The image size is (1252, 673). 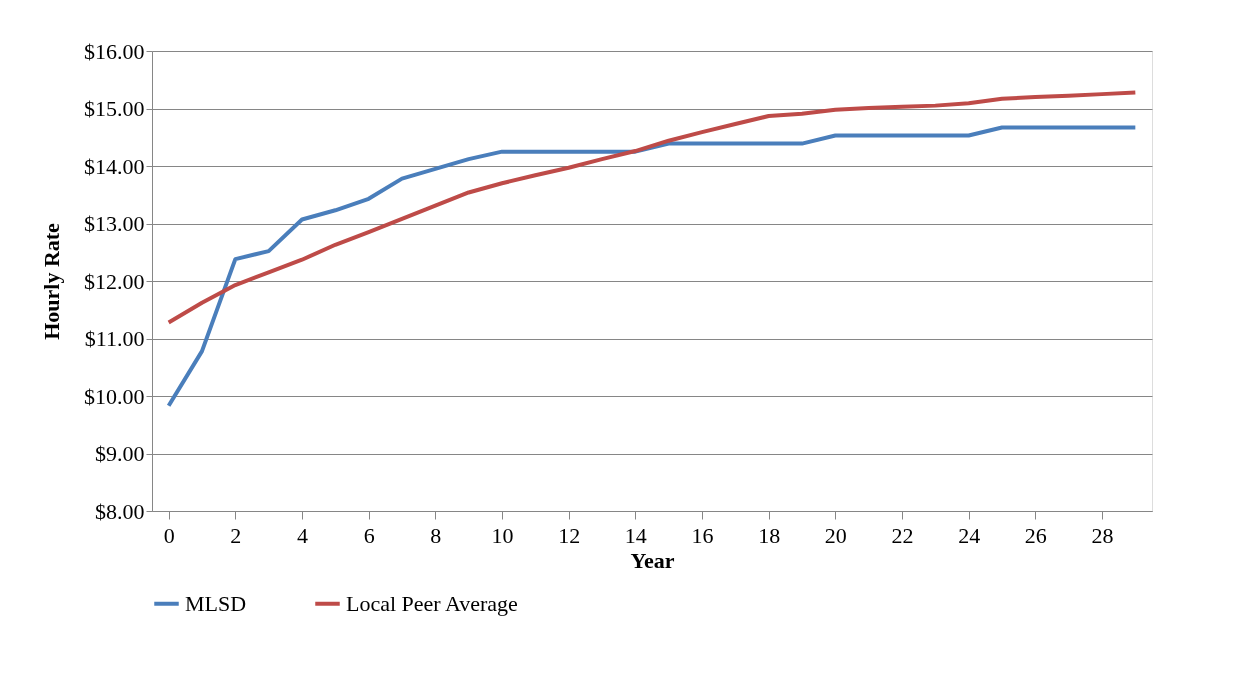 What do you see at coordinates (502, 535) in the screenshot?
I see `x-tick-label: 10` at bounding box center [502, 535].